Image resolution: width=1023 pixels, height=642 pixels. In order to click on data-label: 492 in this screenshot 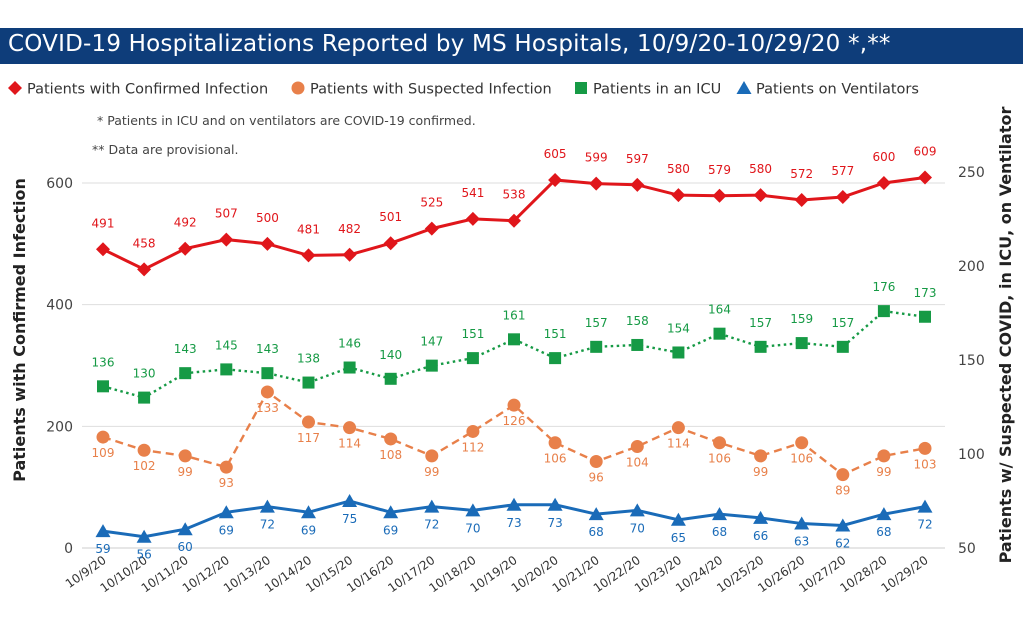, I will do `click(185, 223)`.